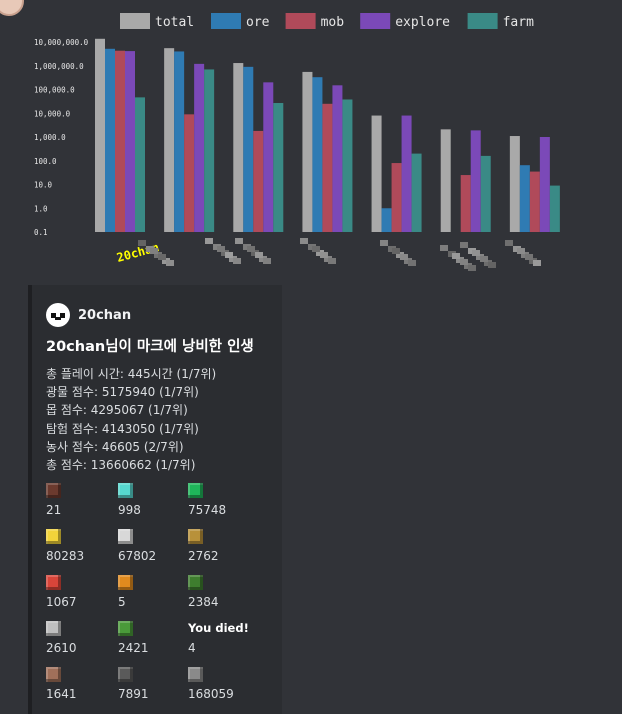 This screenshot has width=622, height=714. Describe the element at coordinates (61, 602) in the screenshot. I see `field-value: 1067` at that location.